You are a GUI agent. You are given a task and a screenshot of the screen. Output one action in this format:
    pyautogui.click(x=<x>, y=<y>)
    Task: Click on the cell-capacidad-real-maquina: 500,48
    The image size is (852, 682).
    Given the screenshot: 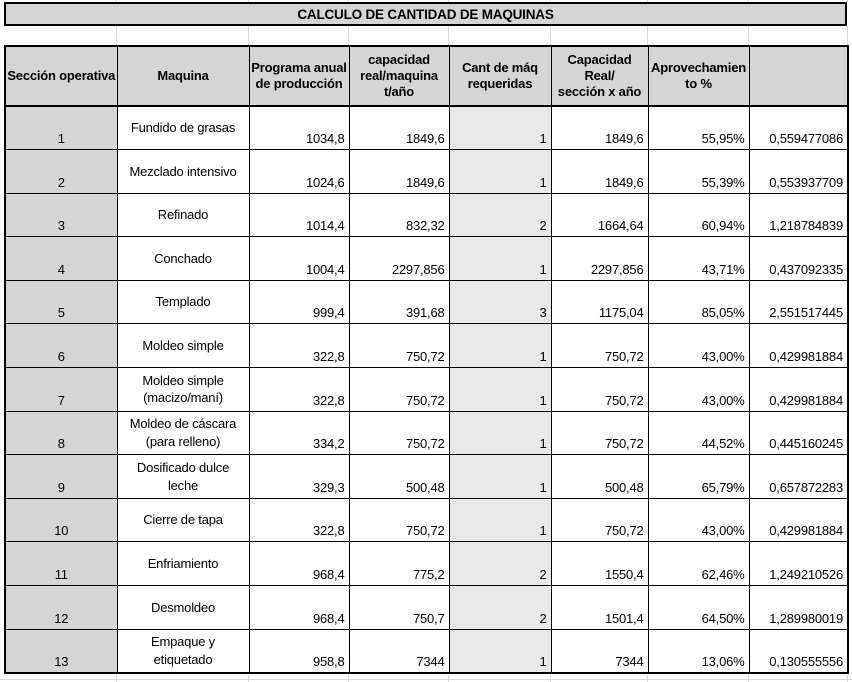 What is the action you would take?
    pyautogui.click(x=399, y=476)
    